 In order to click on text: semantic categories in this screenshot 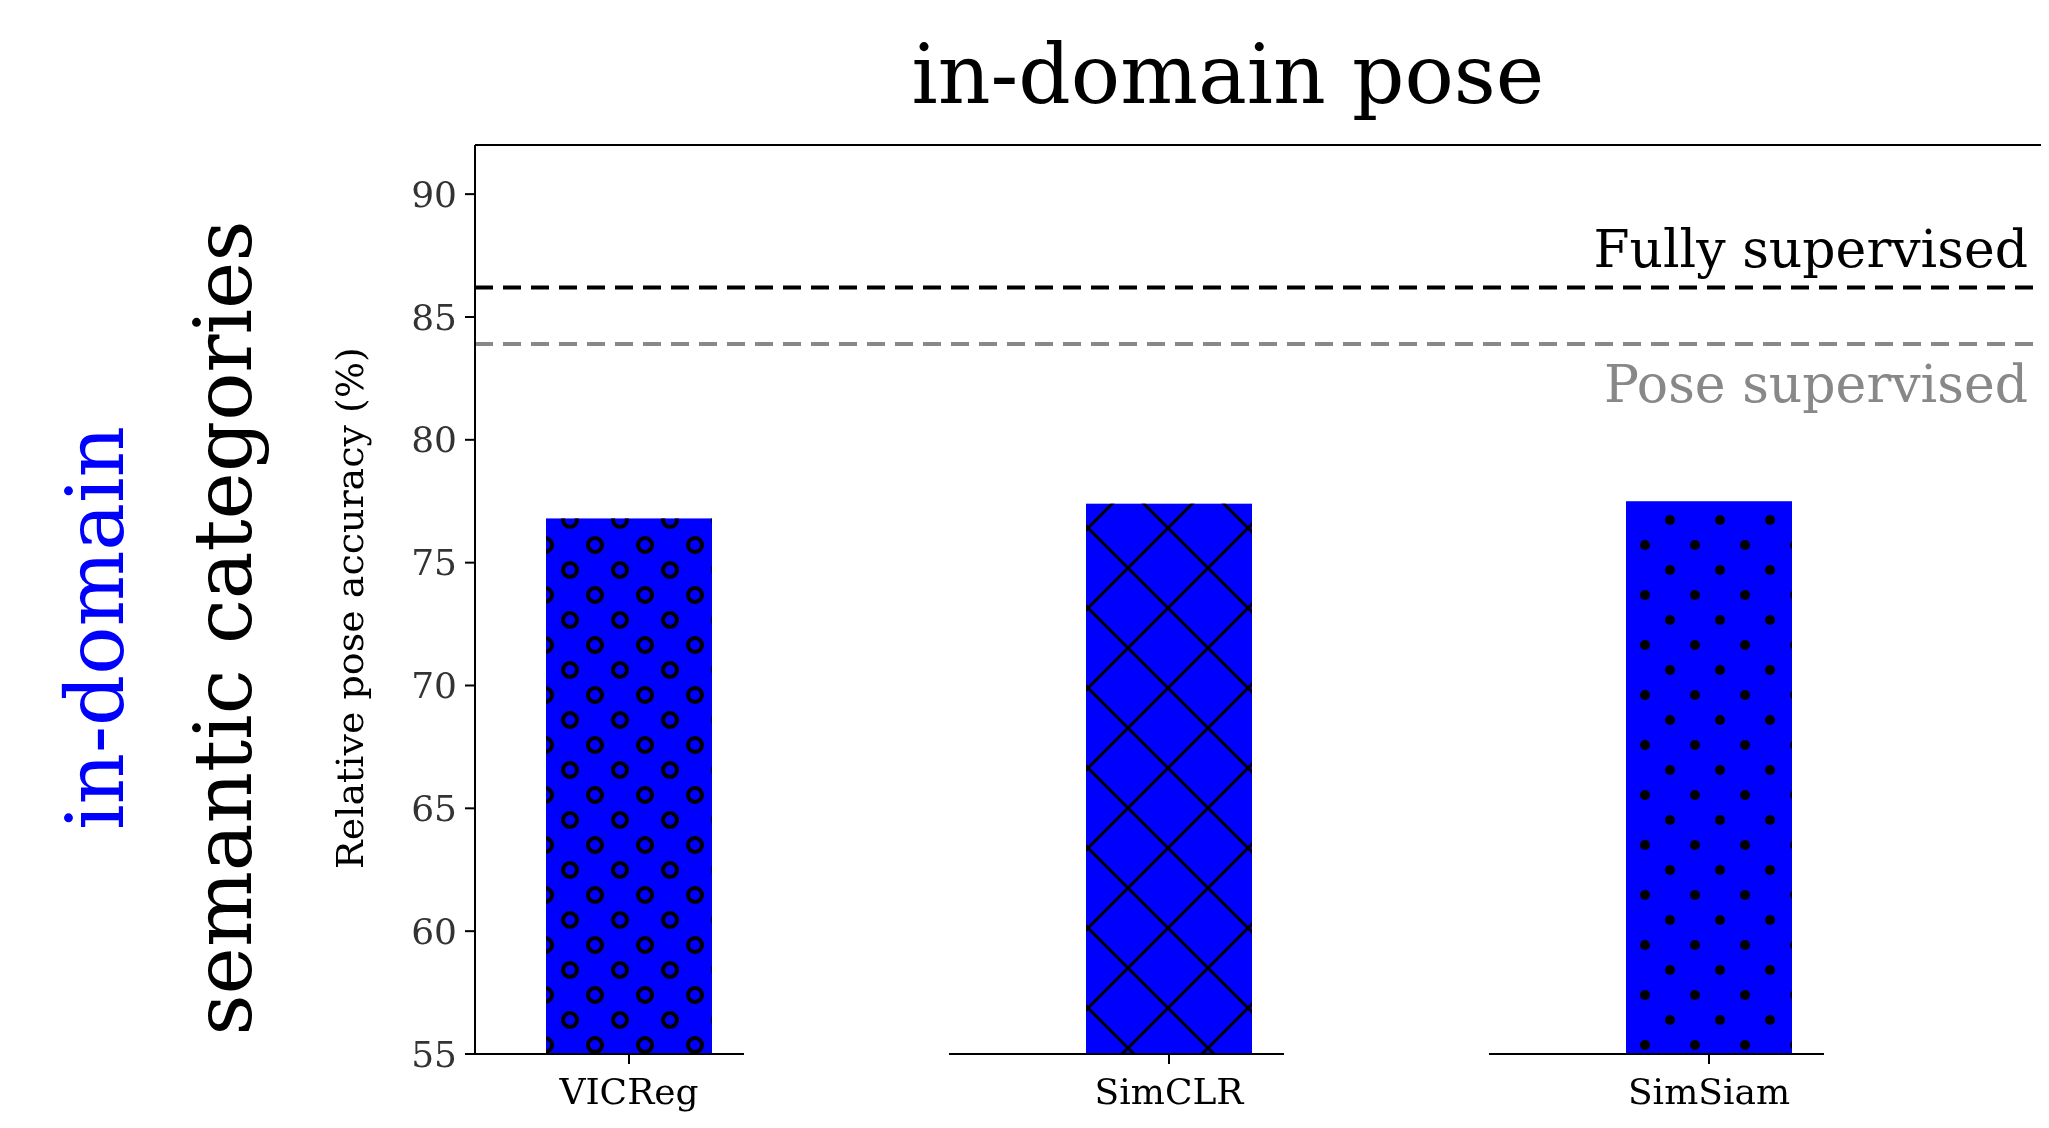, I will do `click(223, 628)`.